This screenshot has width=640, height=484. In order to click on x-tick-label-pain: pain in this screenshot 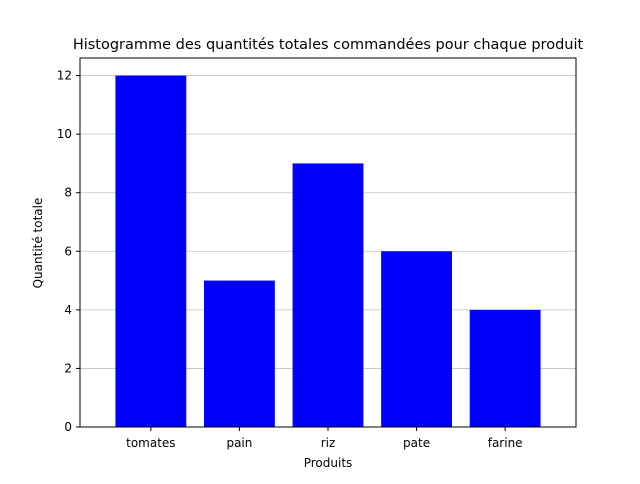, I will do `click(239, 443)`.